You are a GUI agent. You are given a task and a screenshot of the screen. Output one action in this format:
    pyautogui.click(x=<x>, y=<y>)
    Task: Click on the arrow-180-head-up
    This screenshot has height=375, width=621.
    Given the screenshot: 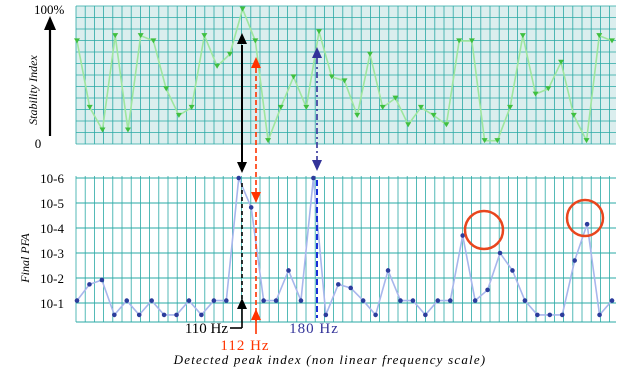 What is the action you would take?
    pyautogui.click(x=317, y=52)
    